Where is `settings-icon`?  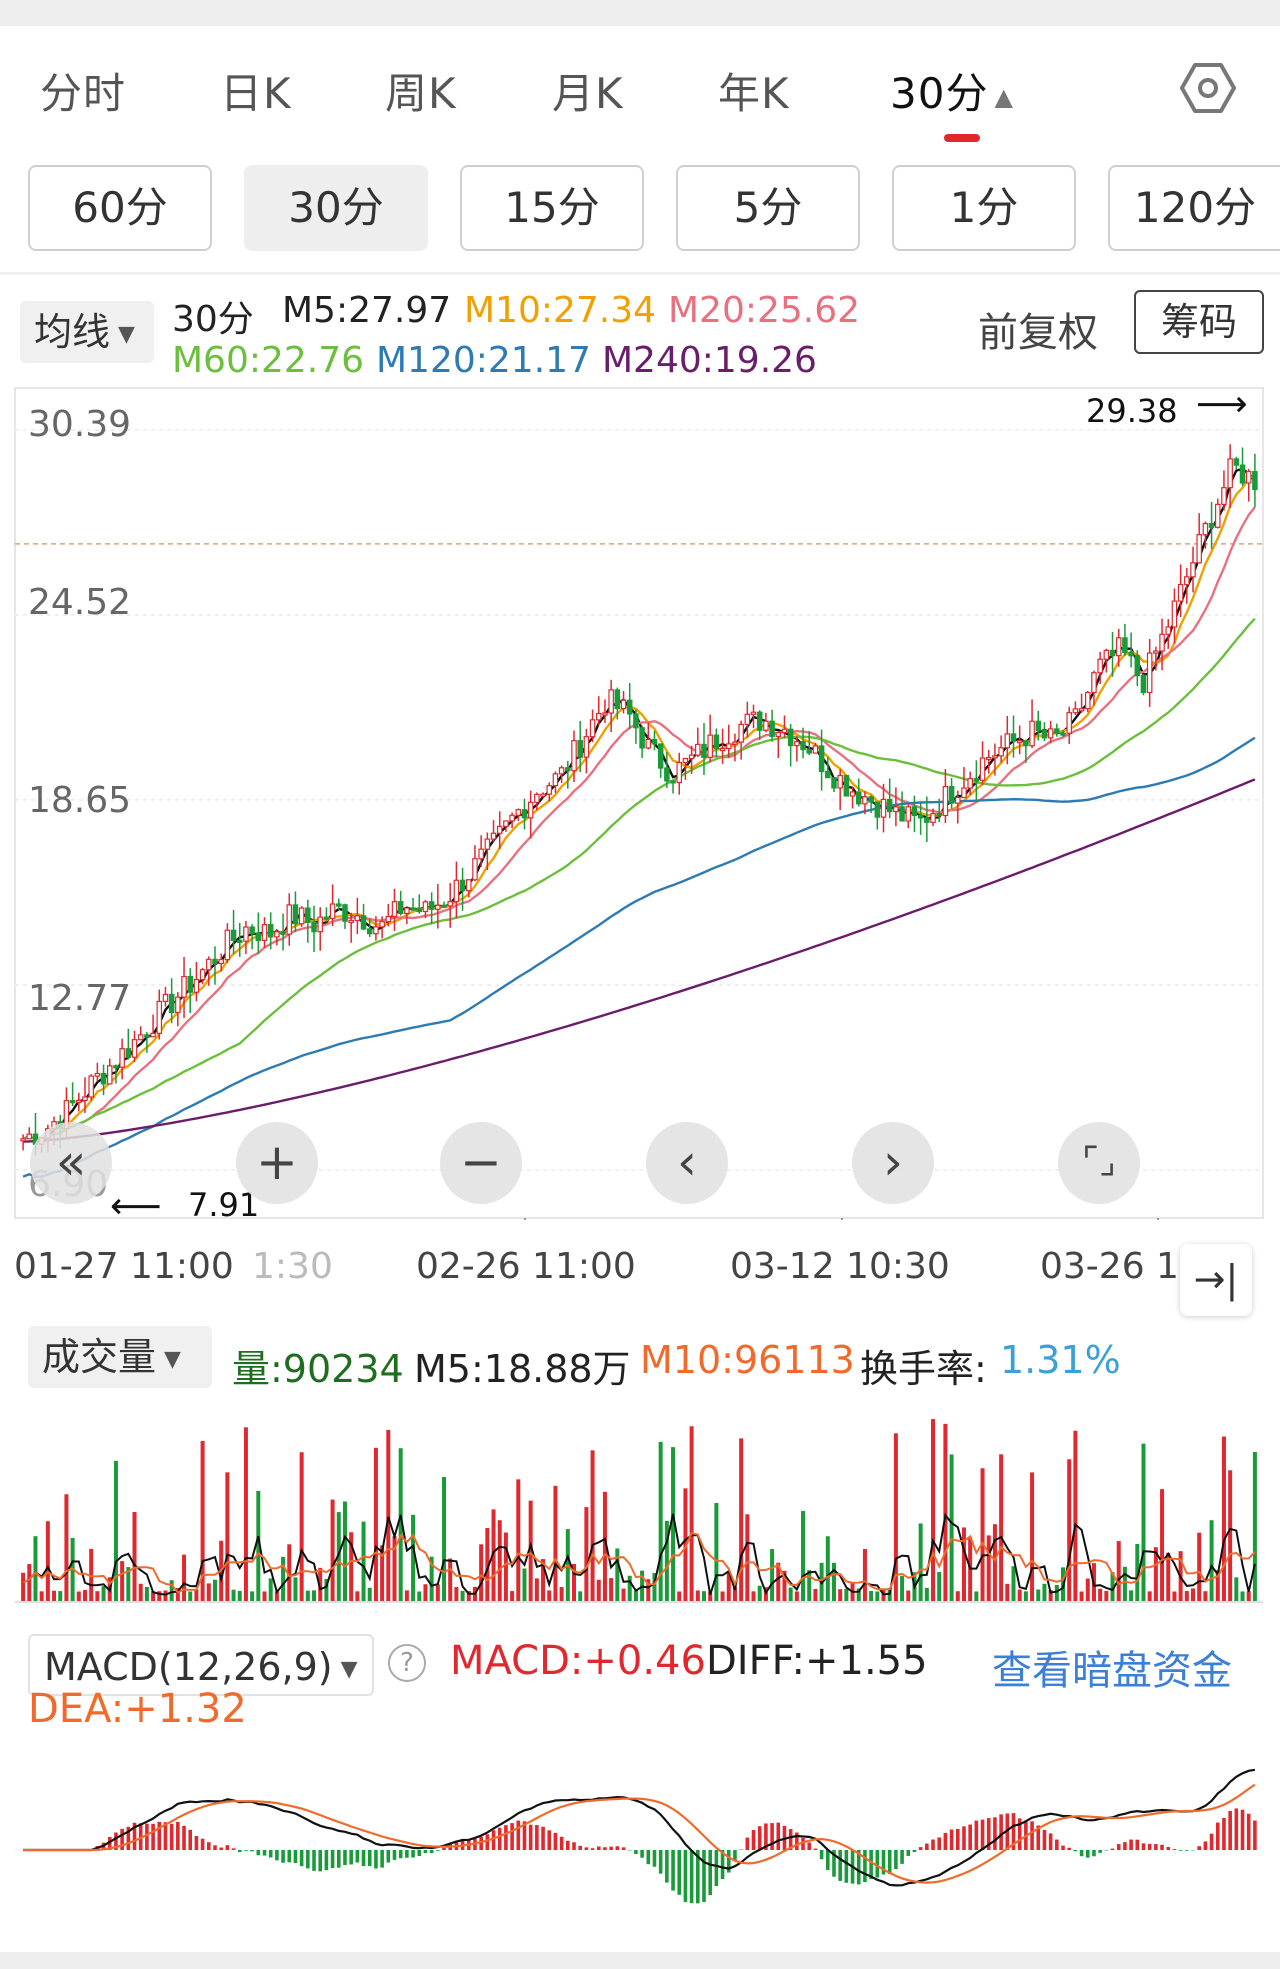
settings-icon is located at coordinates (1208, 88).